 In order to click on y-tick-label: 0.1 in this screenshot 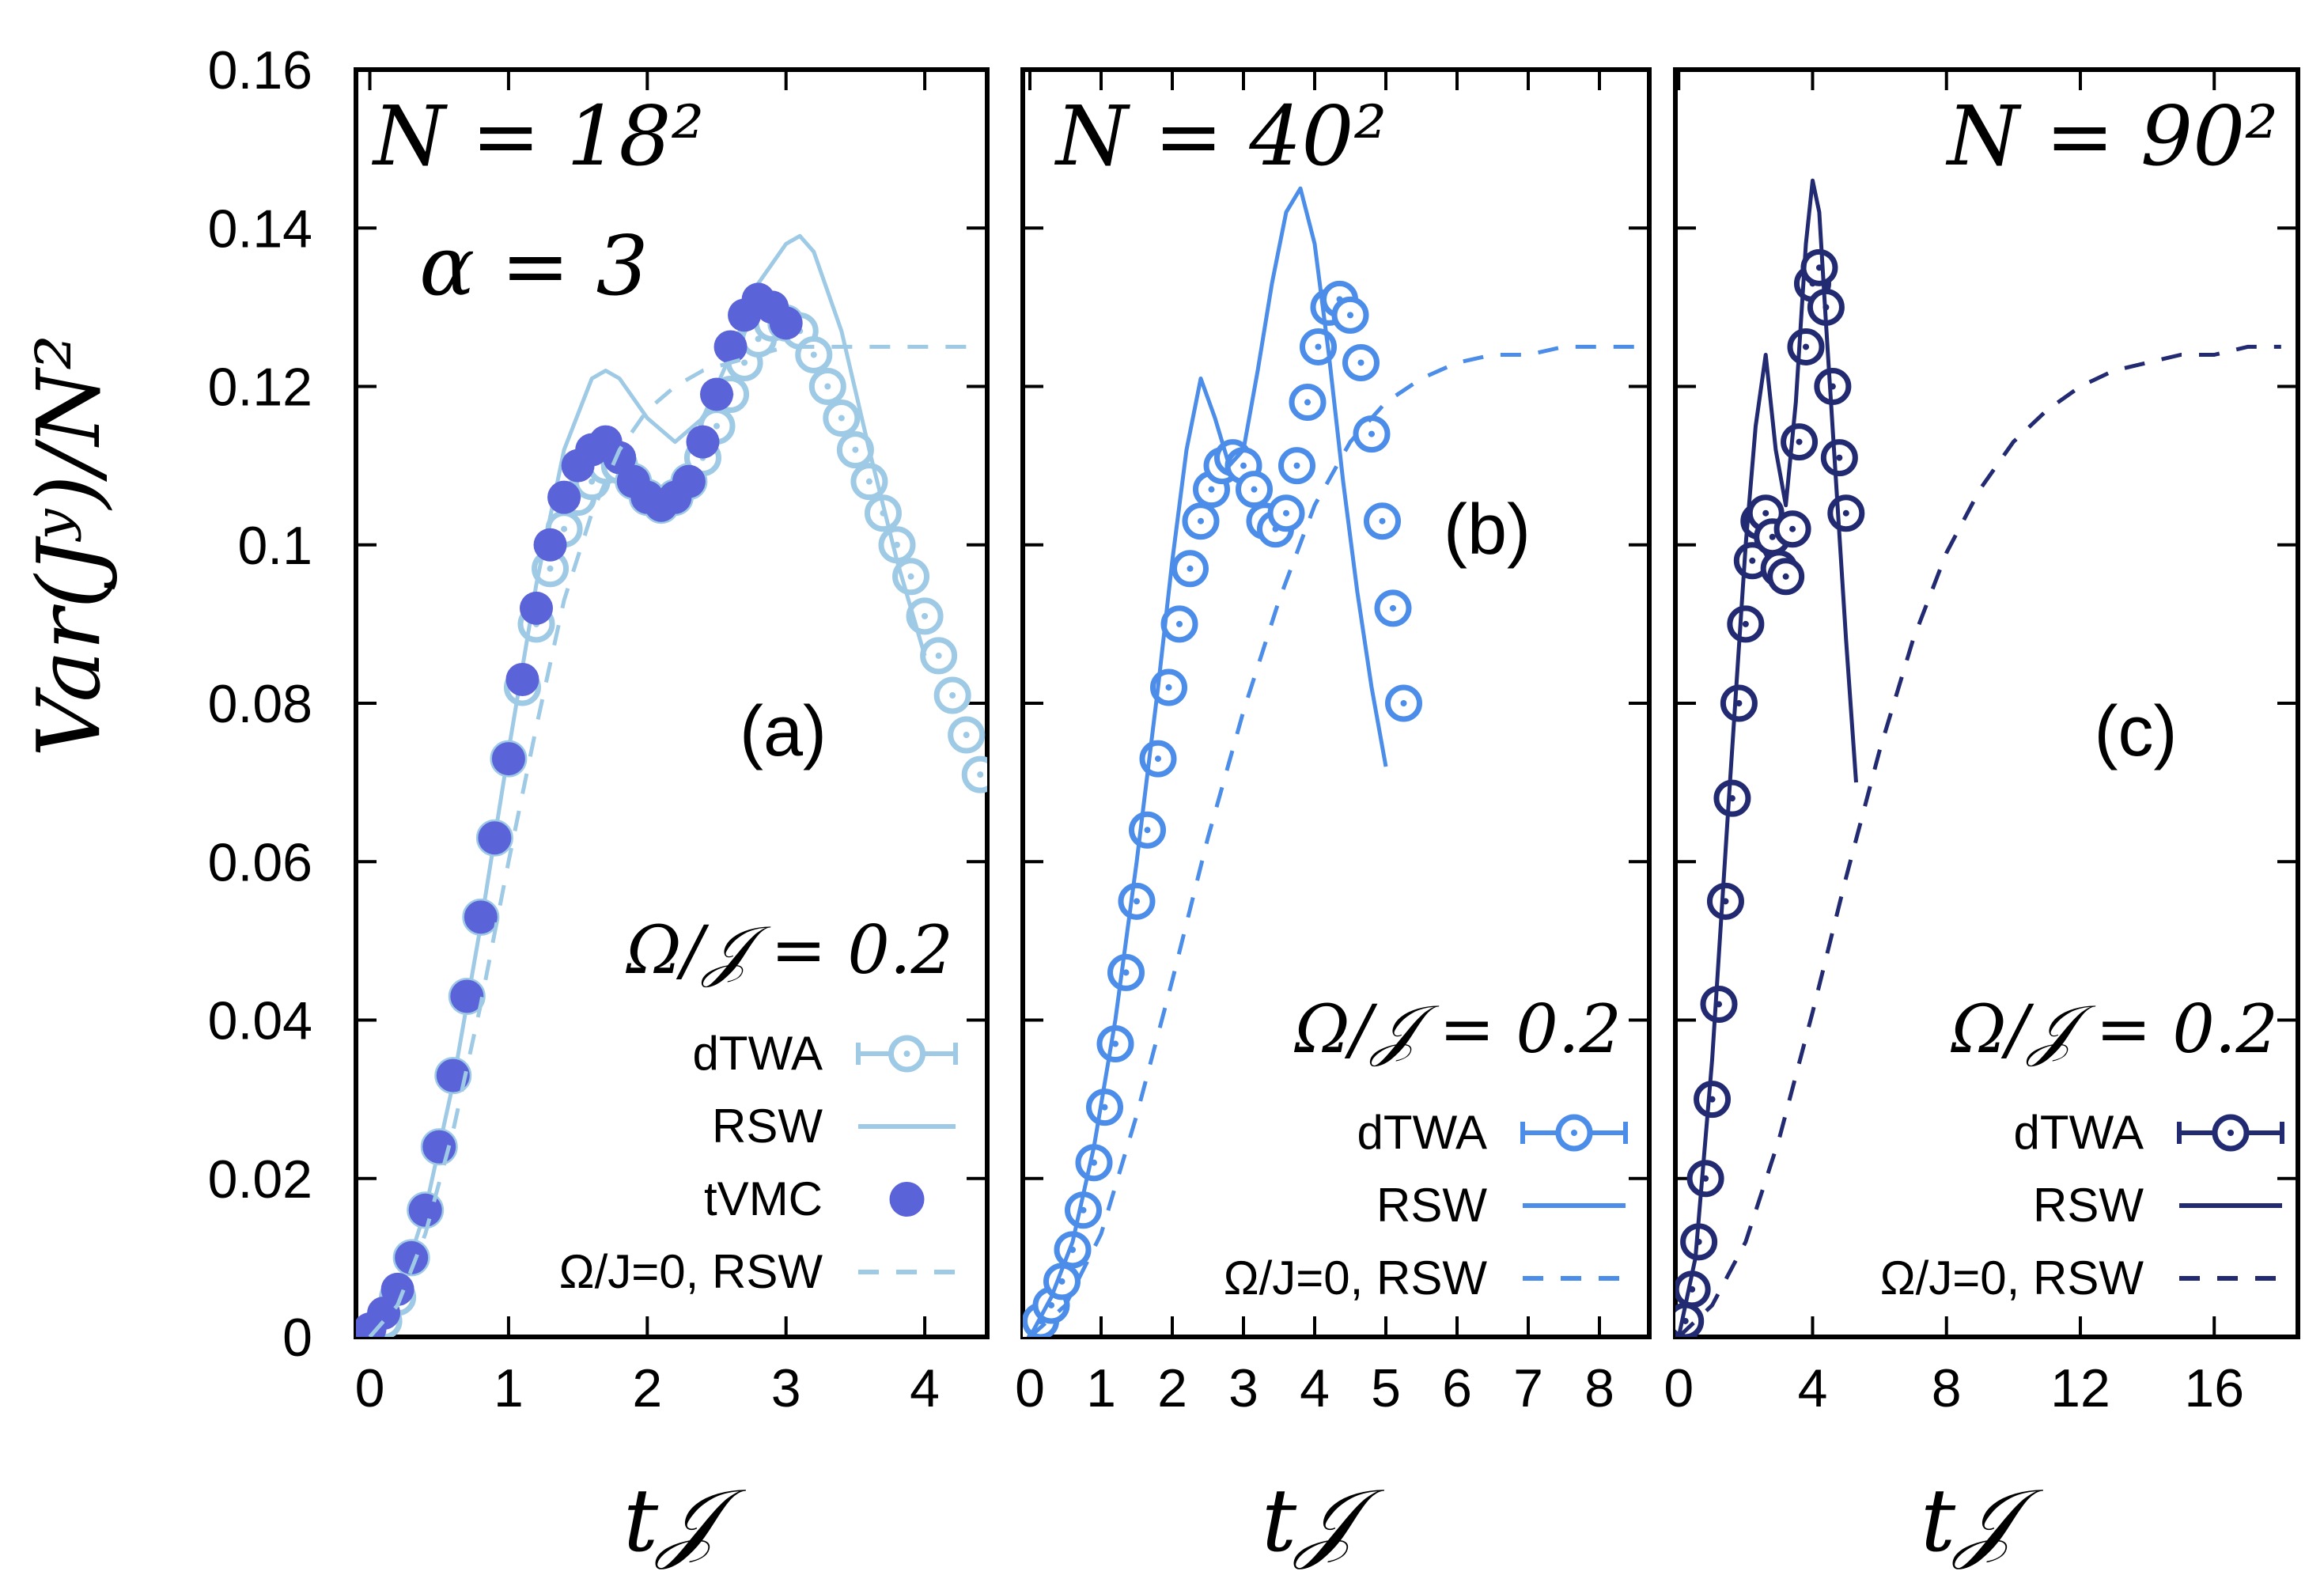, I will do `click(274, 546)`.